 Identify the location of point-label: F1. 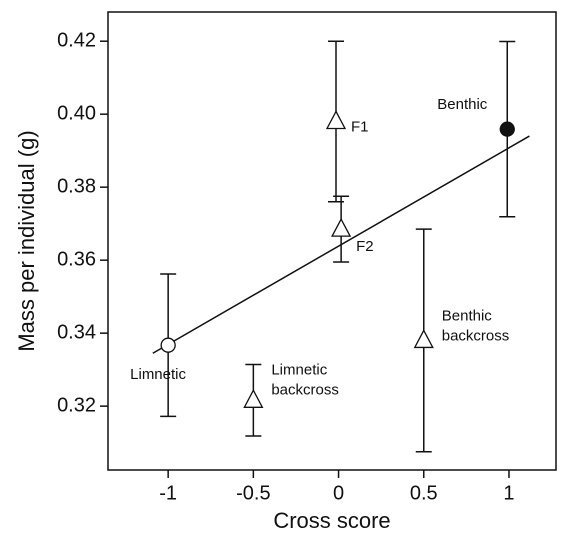
(360, 126).